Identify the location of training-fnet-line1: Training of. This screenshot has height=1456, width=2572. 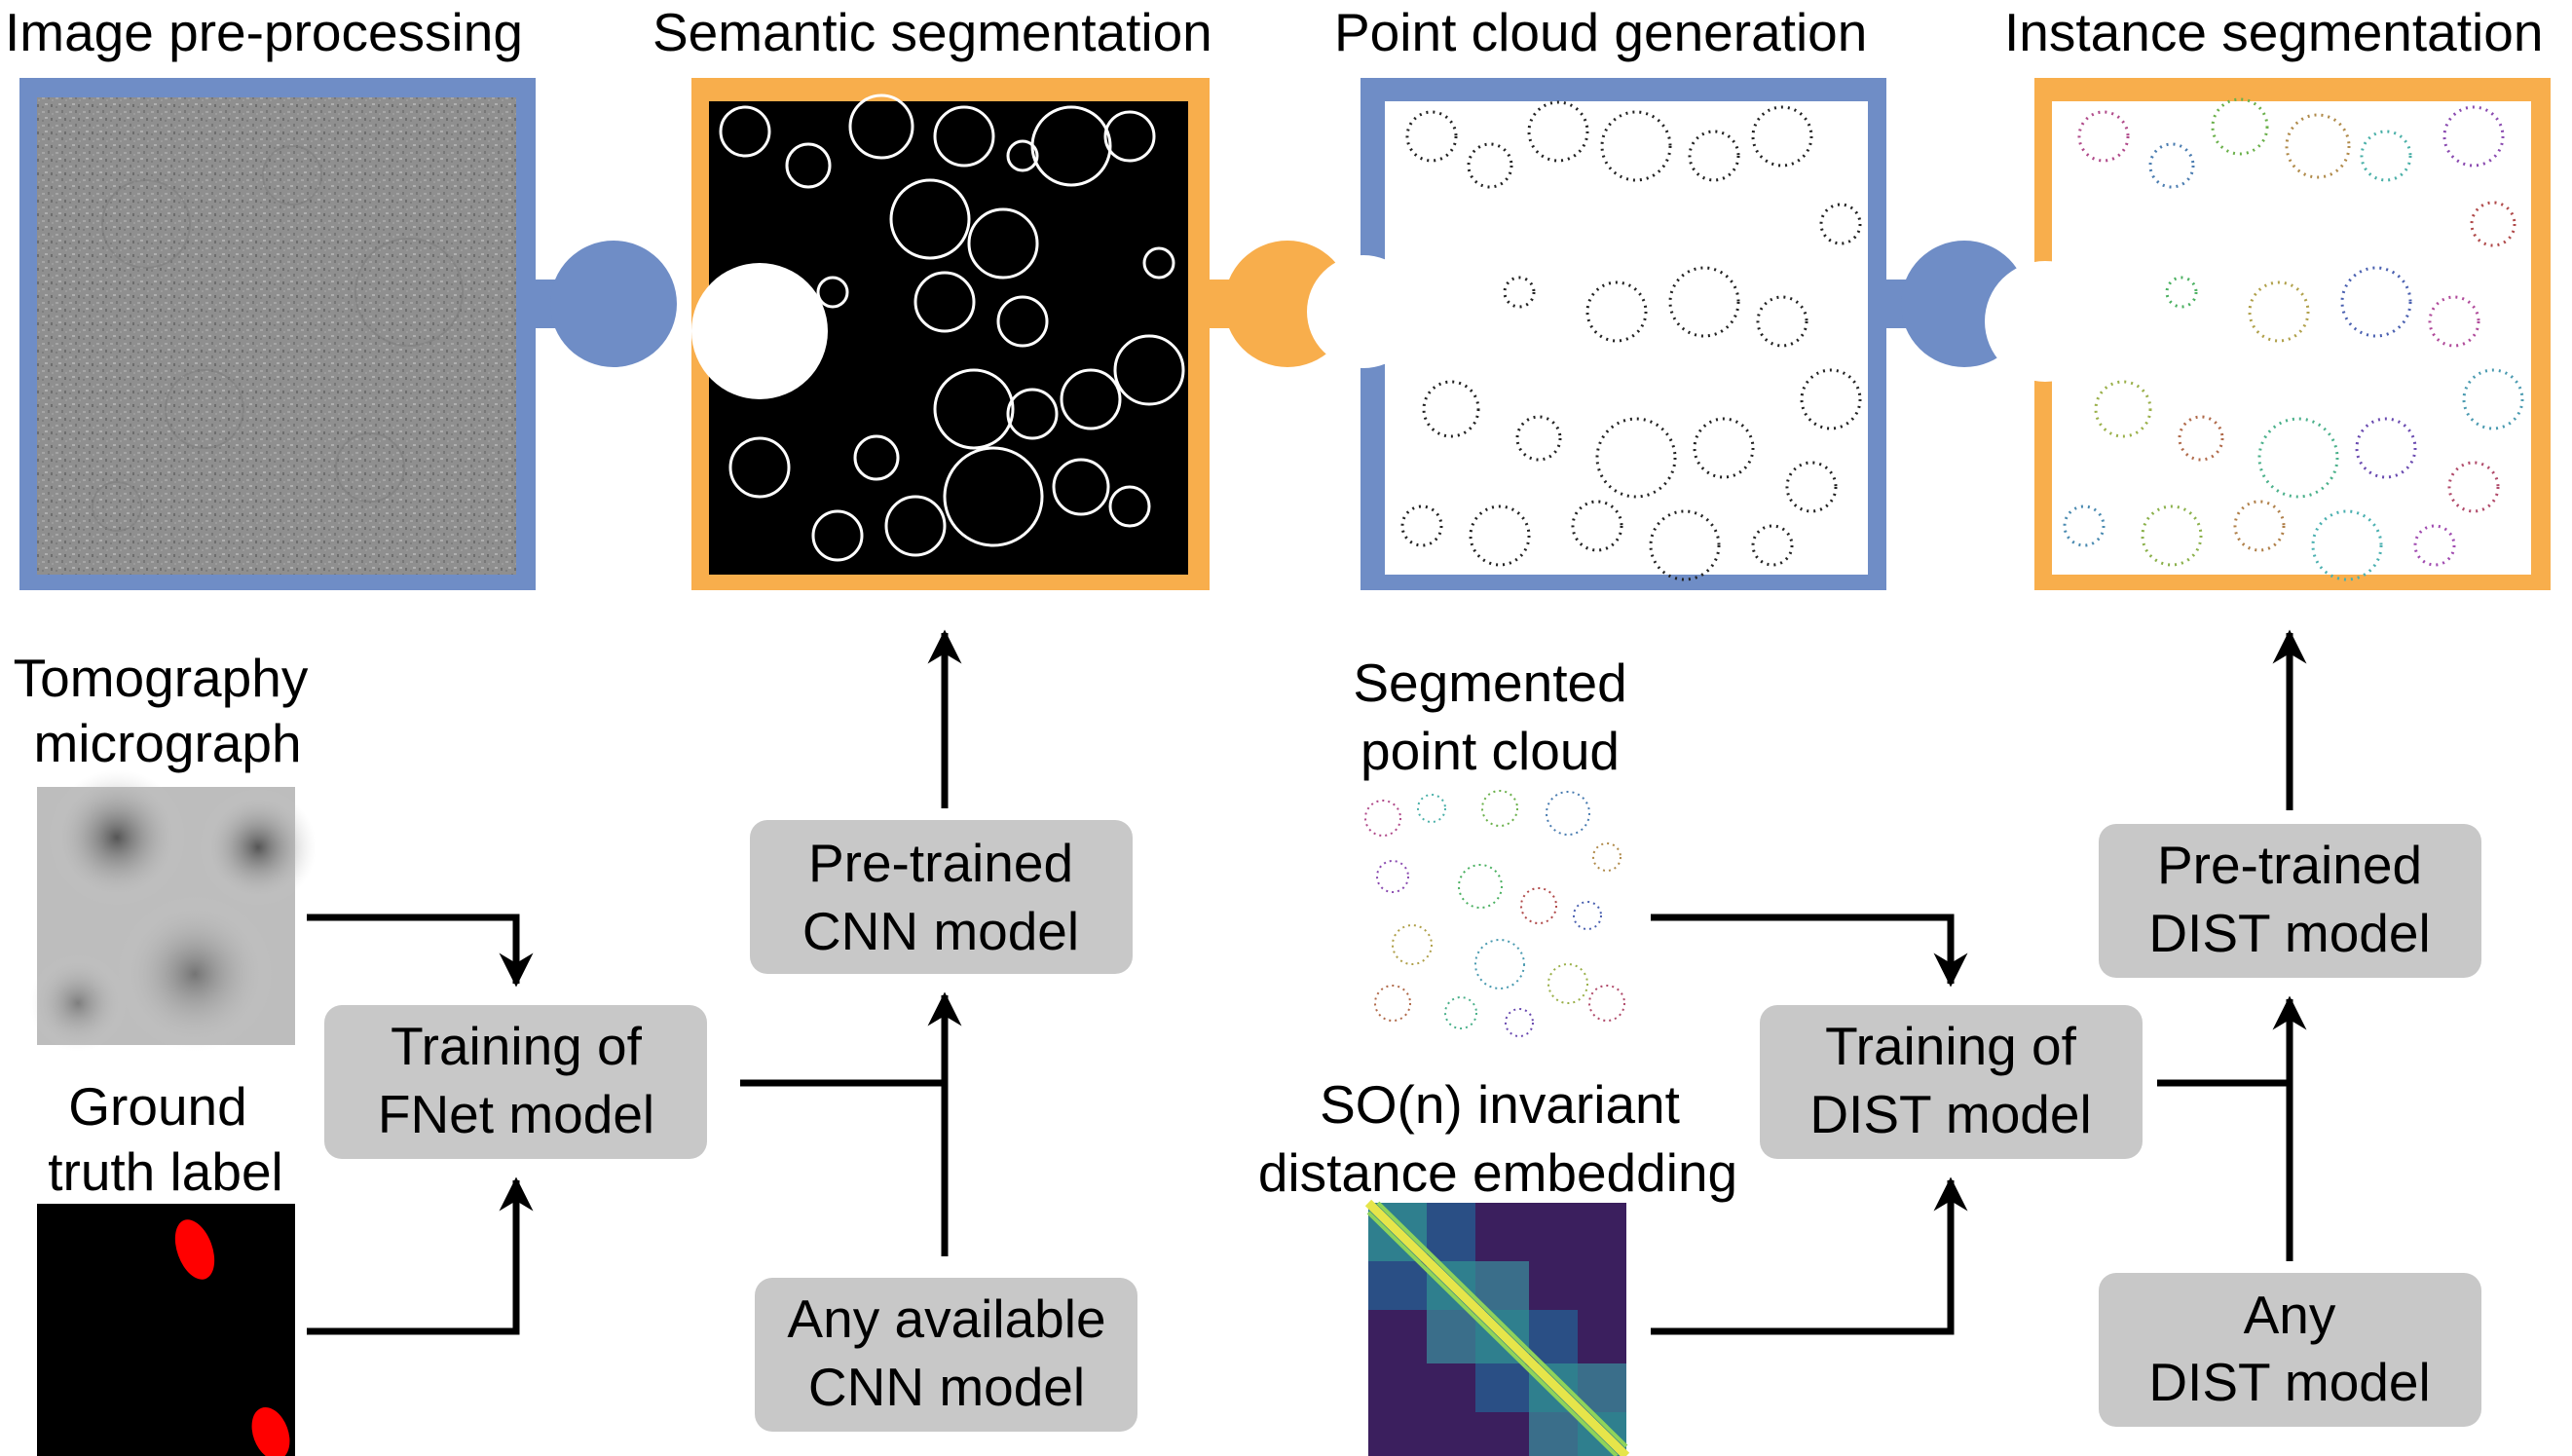
(517, 1046).